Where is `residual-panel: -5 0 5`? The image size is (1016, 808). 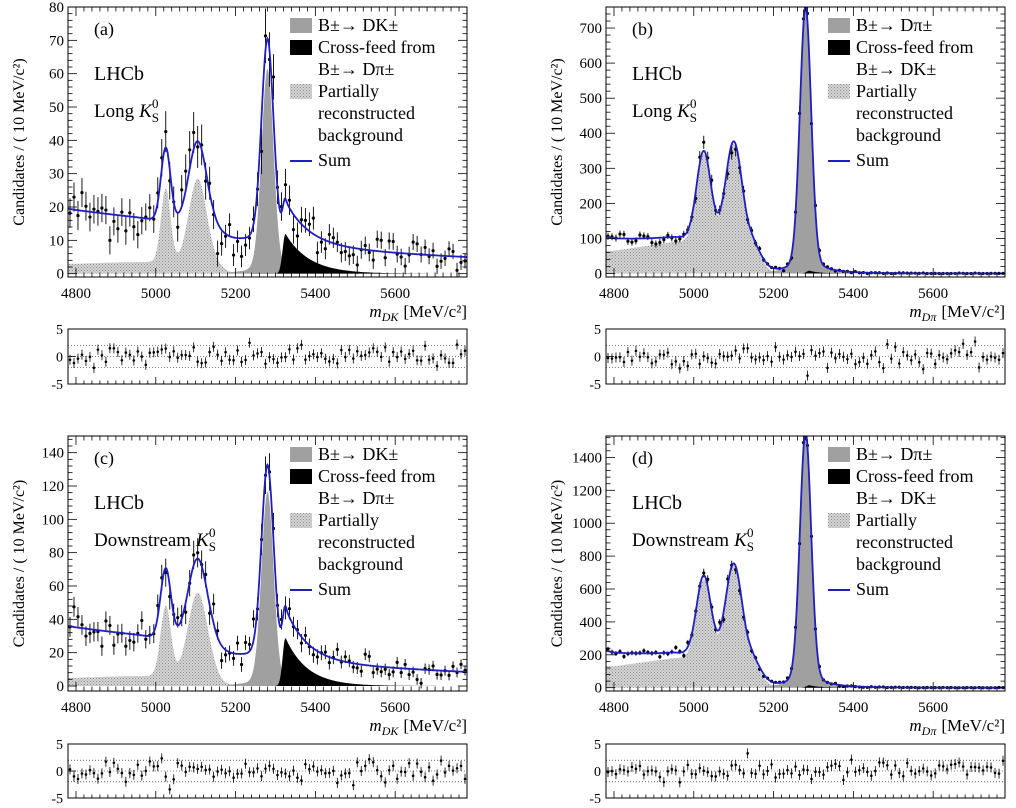 residual-panel: -5 0 5 is located at coordinates (797, 772).